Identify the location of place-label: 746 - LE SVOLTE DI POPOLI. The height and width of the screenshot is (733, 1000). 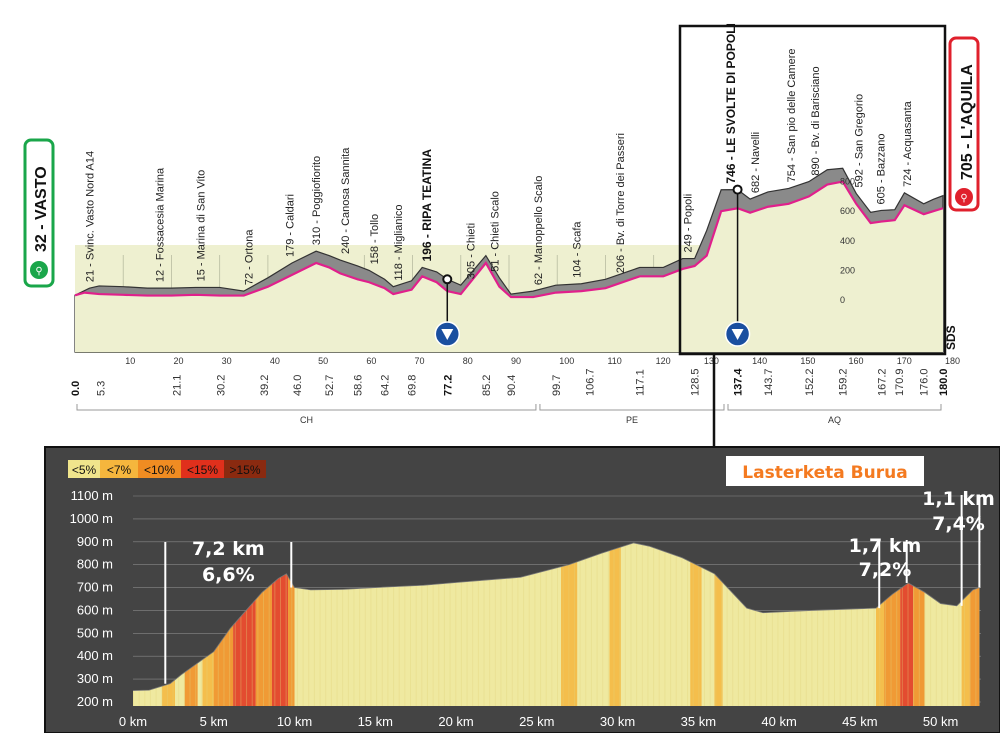
(731, 103).